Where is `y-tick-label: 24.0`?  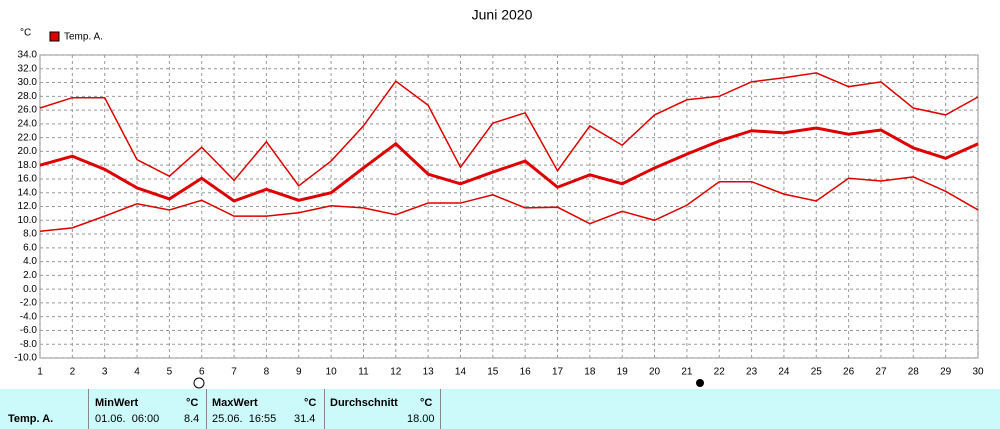
y-tick-label: 24.0 is located at coordinates (28, 124).